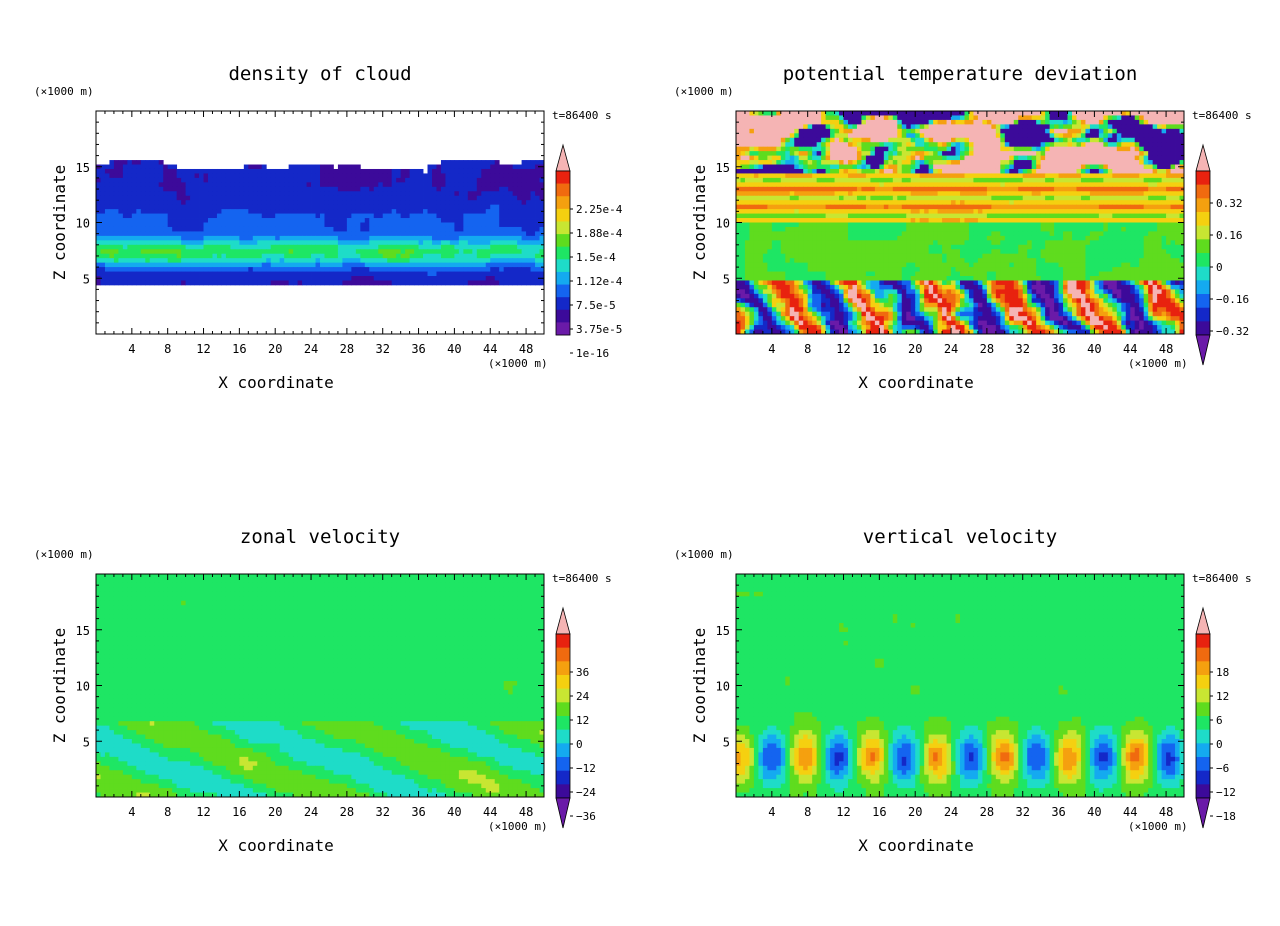 The width and height of the screenshot is (1280, 926). What do you see at coordinates (596, 305) in the screenshot?
I see `colorbar-label: 7.5e-5` at bounding box center [596, 305].